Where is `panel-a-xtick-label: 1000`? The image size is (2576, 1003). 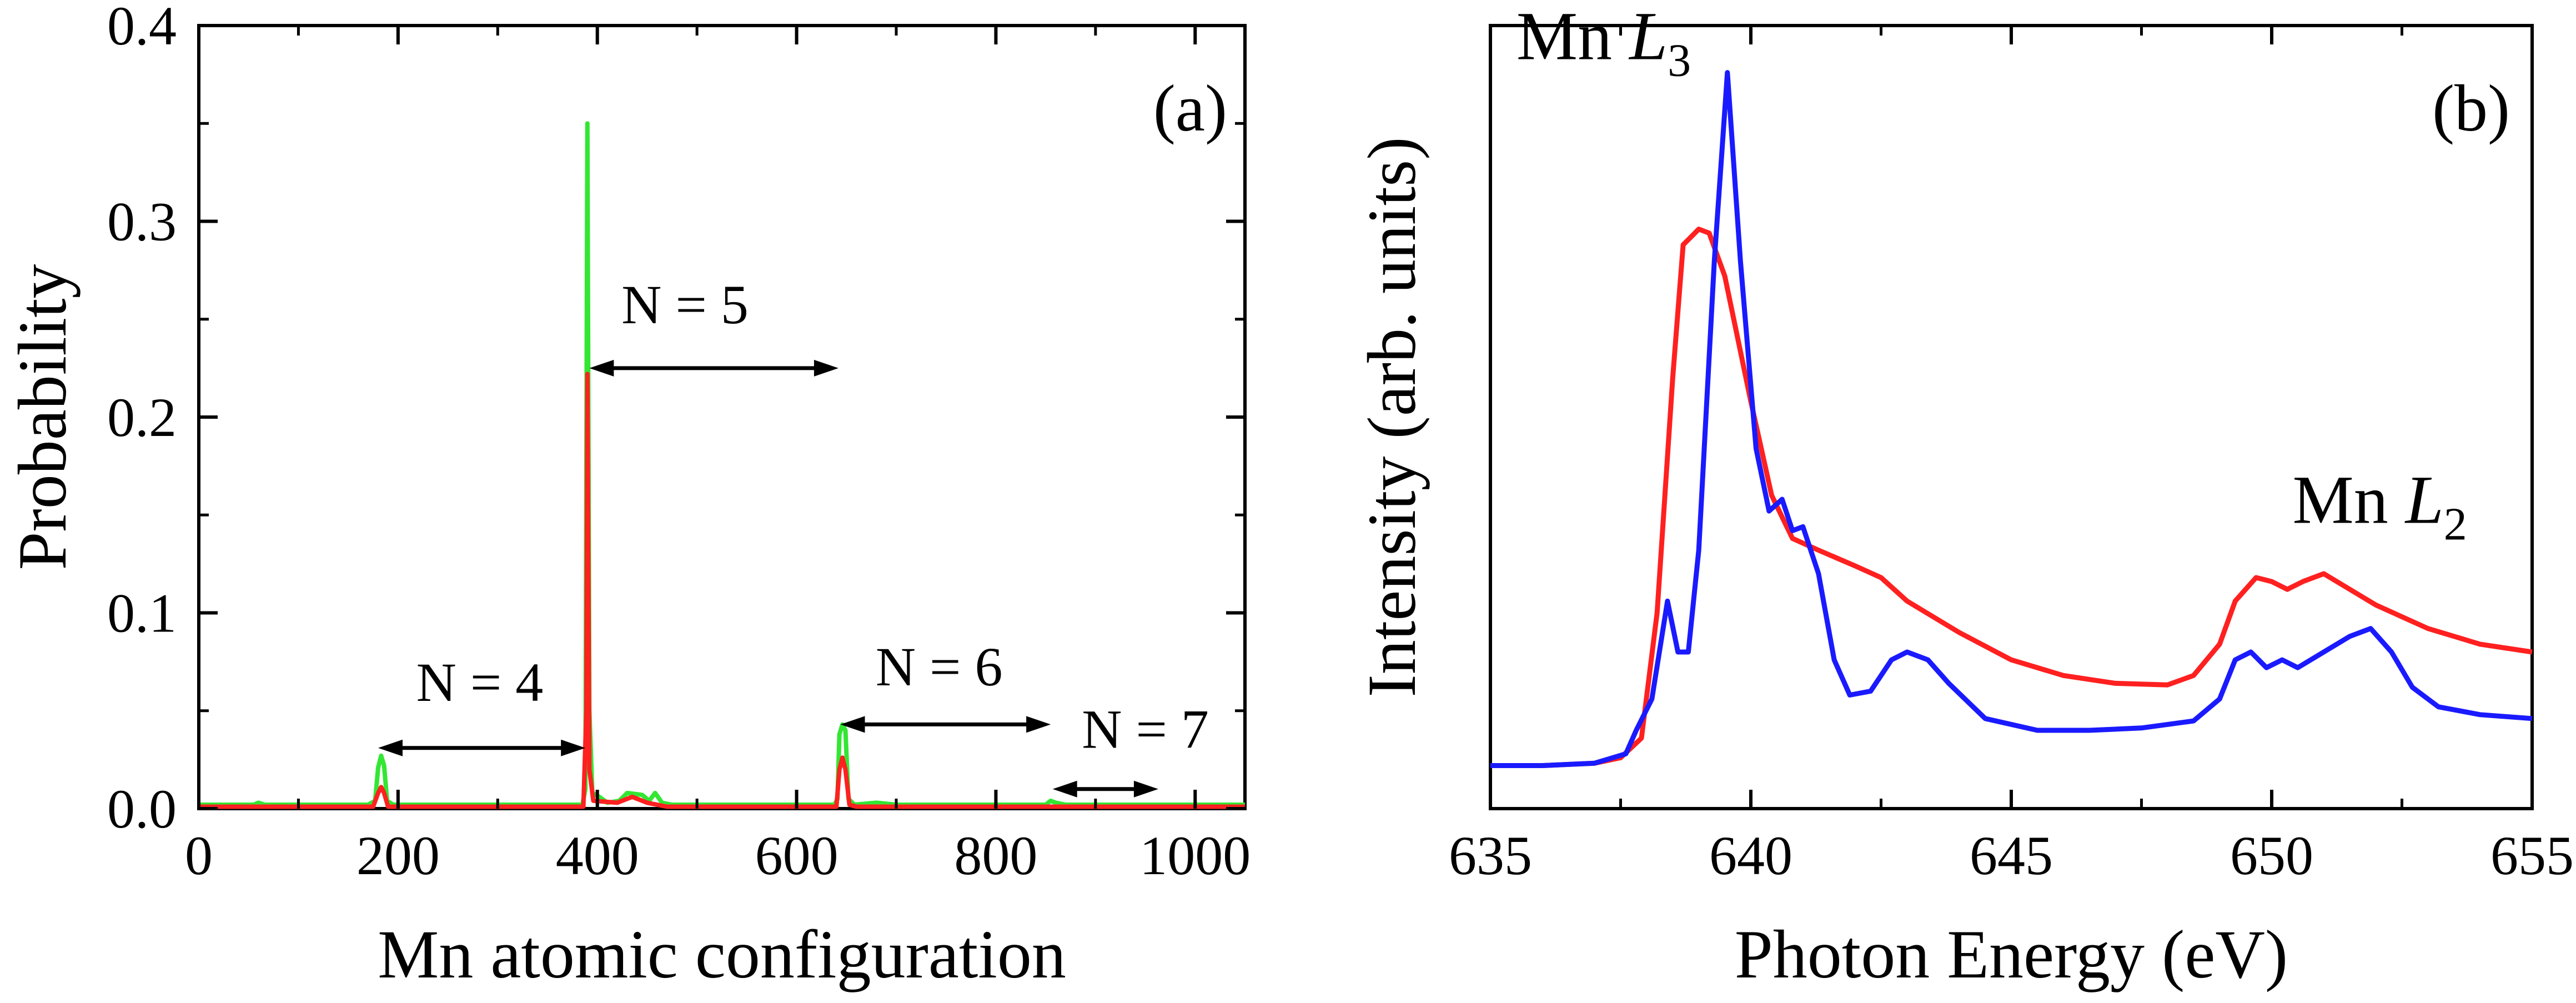 panel-a-xtick-label: 1000 is located at coordinates (1195, 855).